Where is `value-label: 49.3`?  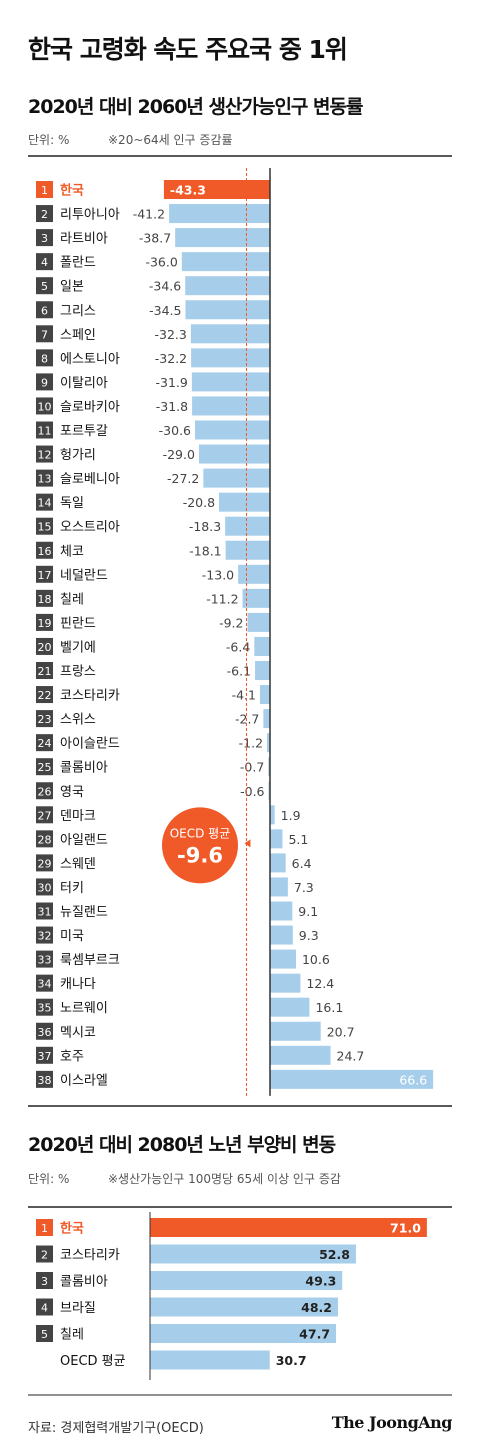 value-label: 49.3 is located at coordinates (320, 1281).